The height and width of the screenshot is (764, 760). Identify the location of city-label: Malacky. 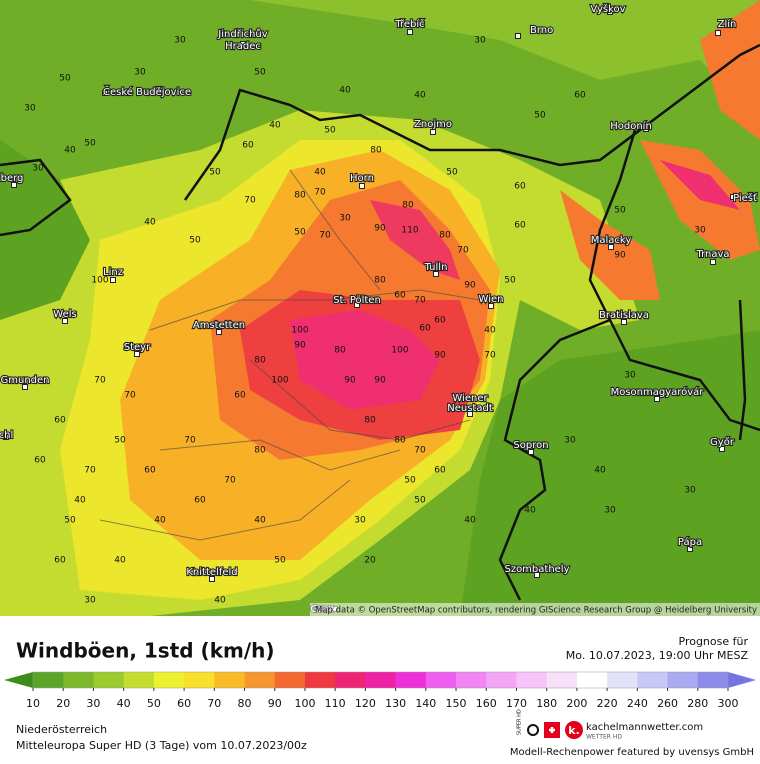
(611, 240).